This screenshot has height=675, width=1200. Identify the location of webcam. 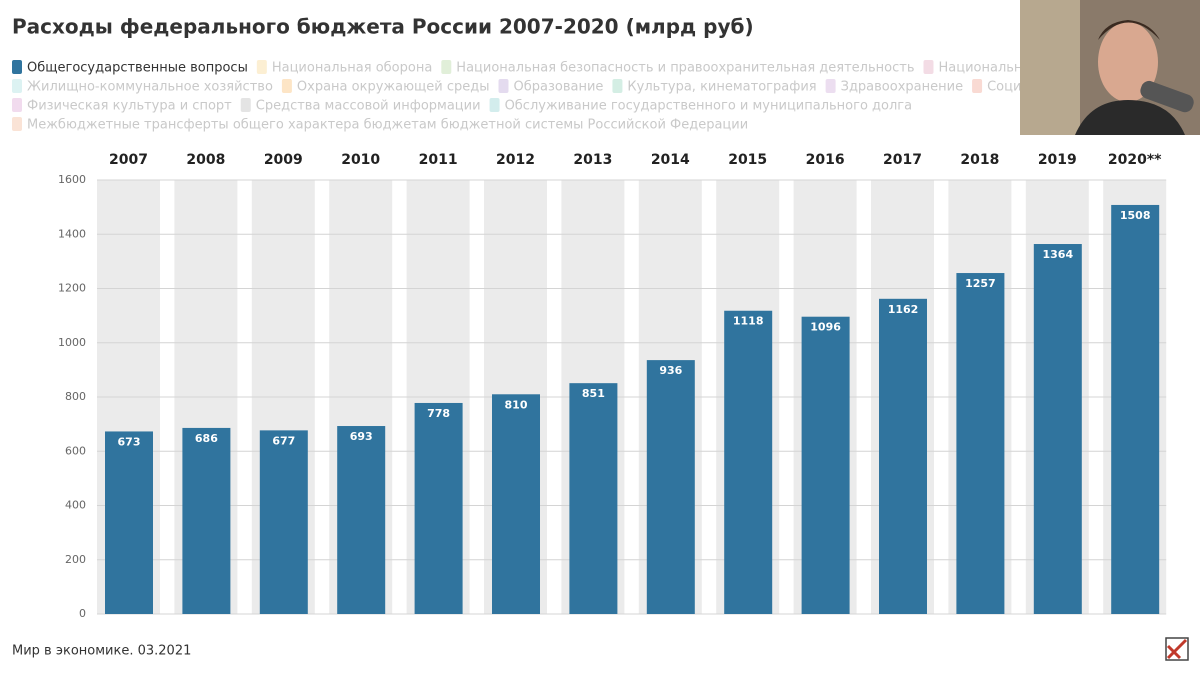
(1110, 67).